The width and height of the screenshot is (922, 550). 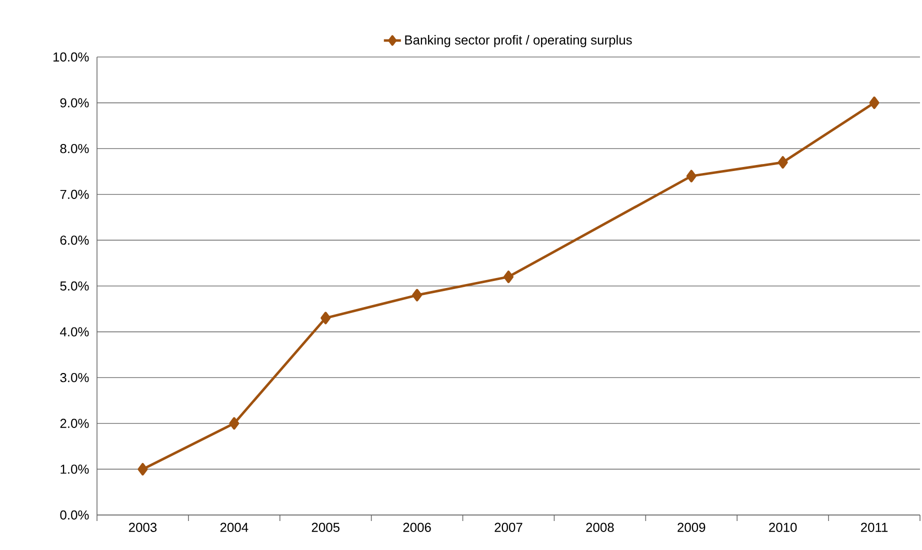 I want to click on x-tick-label: 2011, so click(x=874, y=527).